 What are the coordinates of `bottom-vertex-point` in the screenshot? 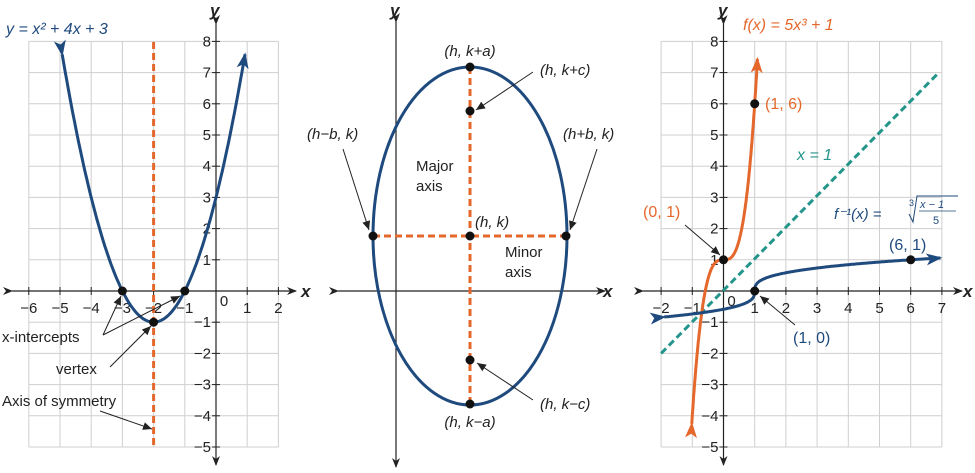 It's located at (470, 404).